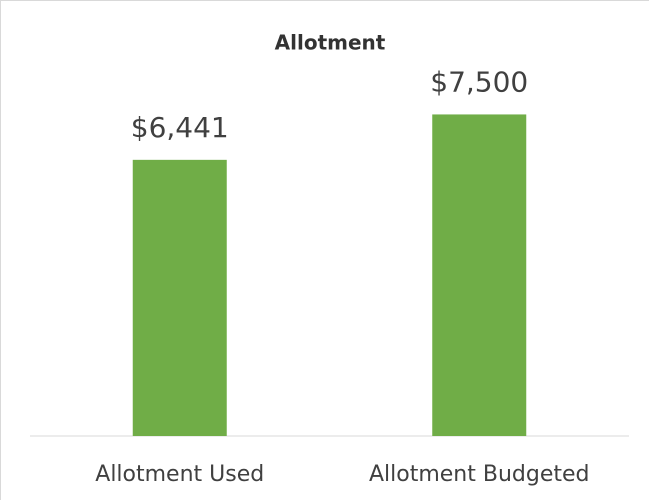  What do you see at coordinates (330, 43) in the screenshot?
I see `chart-title: Allotment` at bounding box center [330, 43].